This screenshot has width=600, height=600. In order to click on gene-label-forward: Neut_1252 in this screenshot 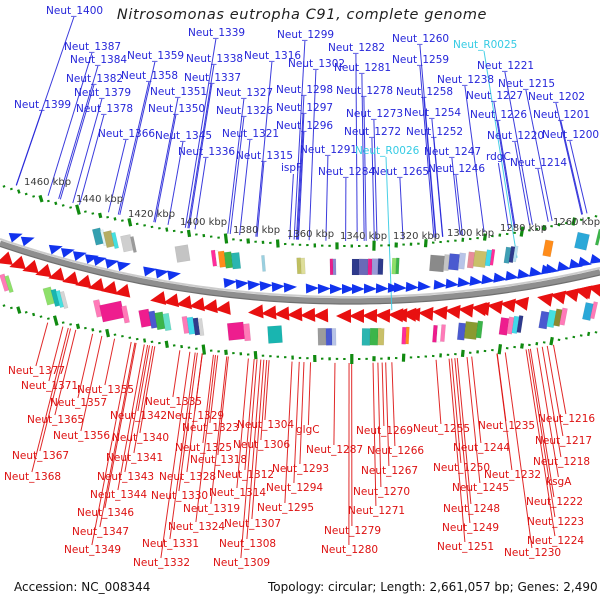, I will do `click(435, 132)`.